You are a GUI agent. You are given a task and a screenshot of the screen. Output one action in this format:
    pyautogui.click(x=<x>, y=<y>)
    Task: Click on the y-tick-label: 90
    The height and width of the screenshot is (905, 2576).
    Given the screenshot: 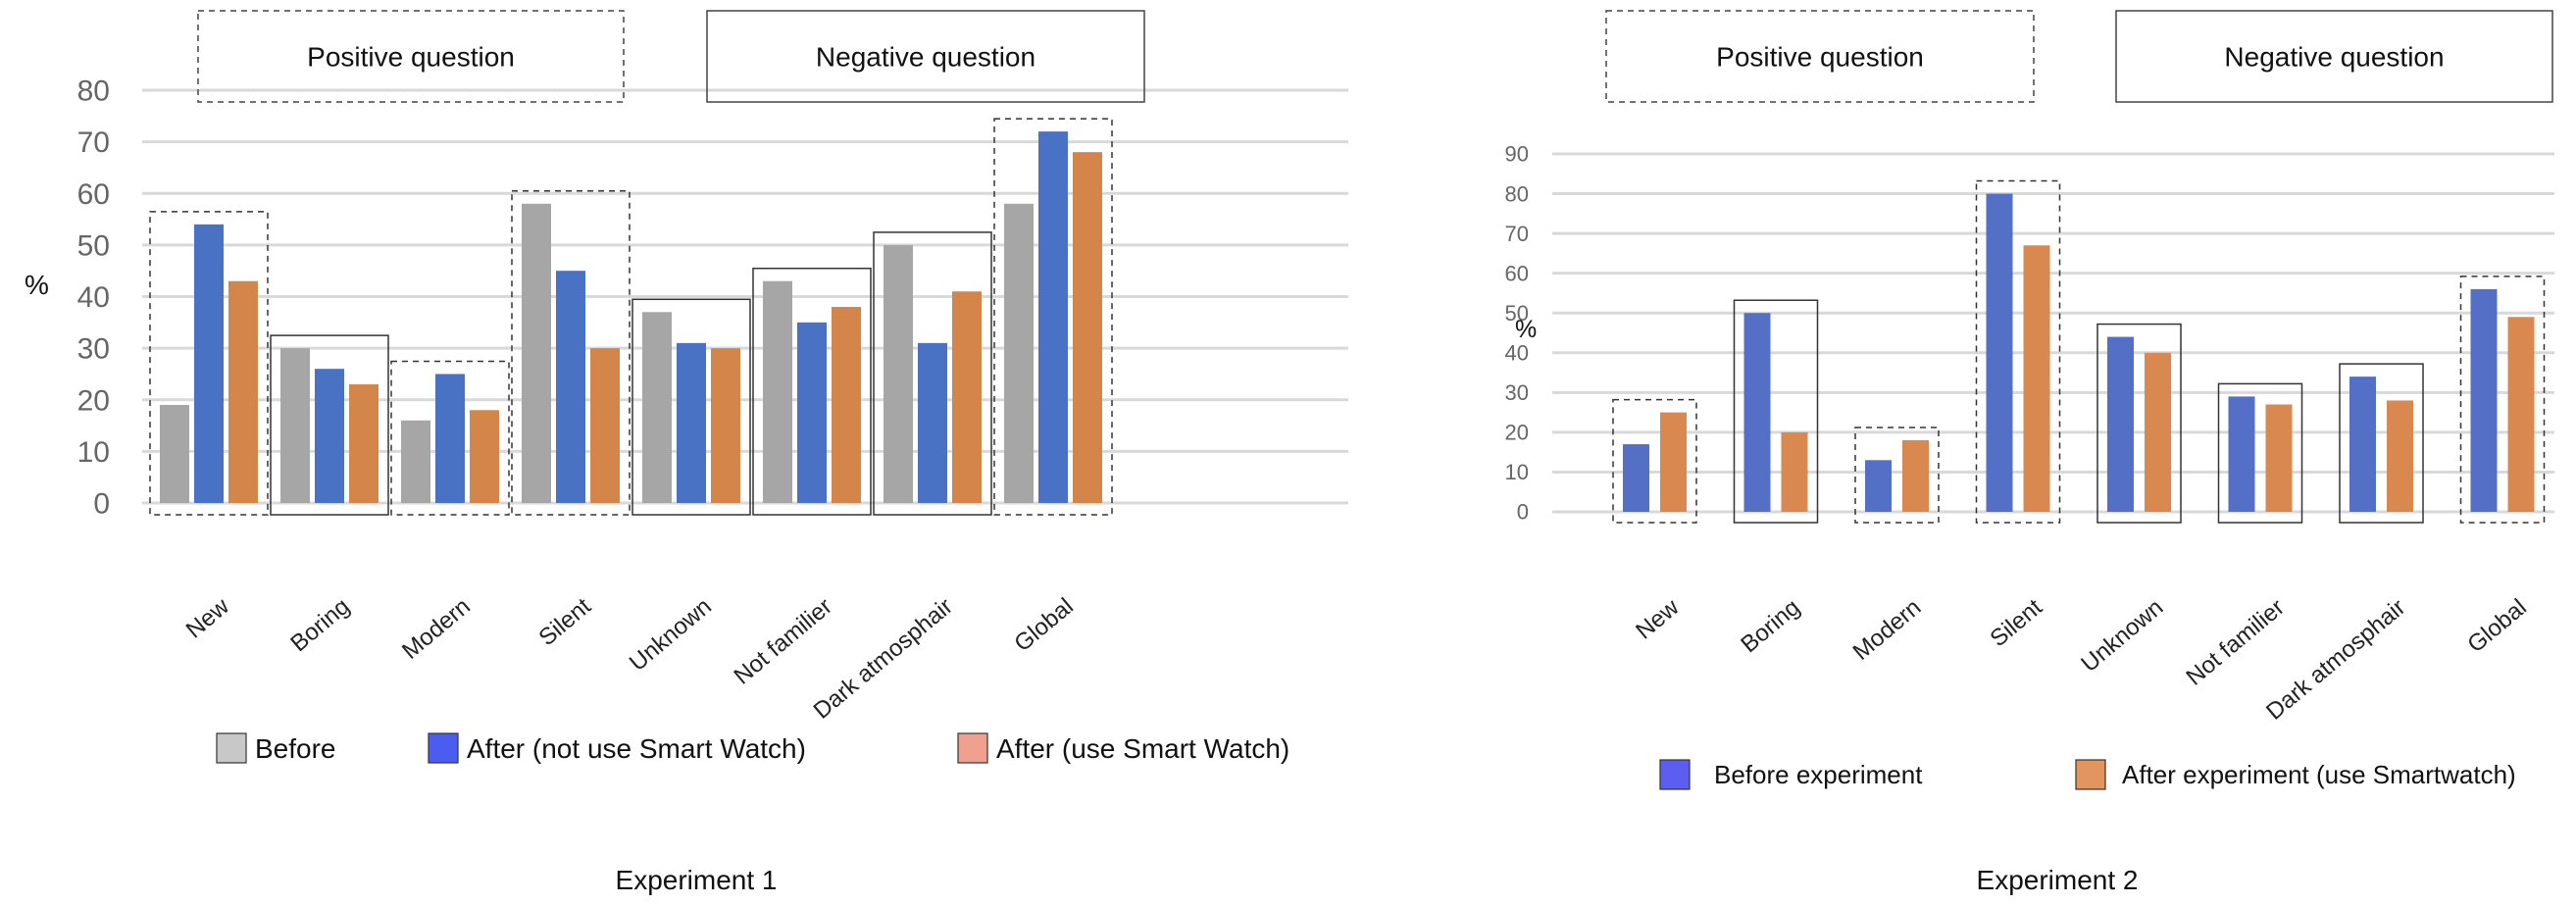 What is the action you would take?
    pyautogui.click(x=1517, y=154)
    